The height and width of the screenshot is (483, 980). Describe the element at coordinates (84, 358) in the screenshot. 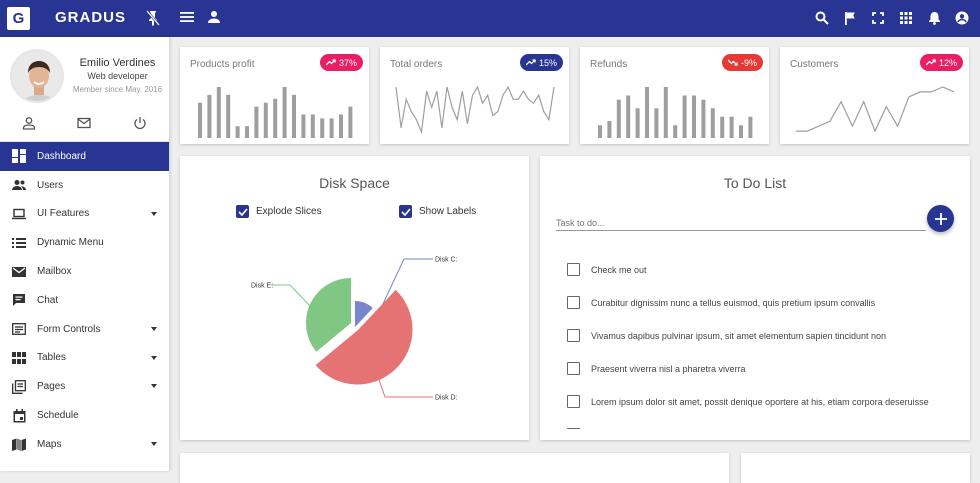

I see `sidebar-item-tables: Tables` at that location.